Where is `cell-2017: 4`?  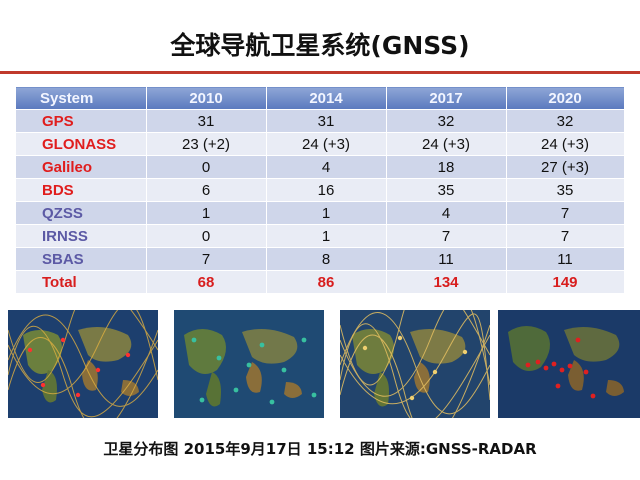
cell-2017: 4 is located at coordinates (446, 213).